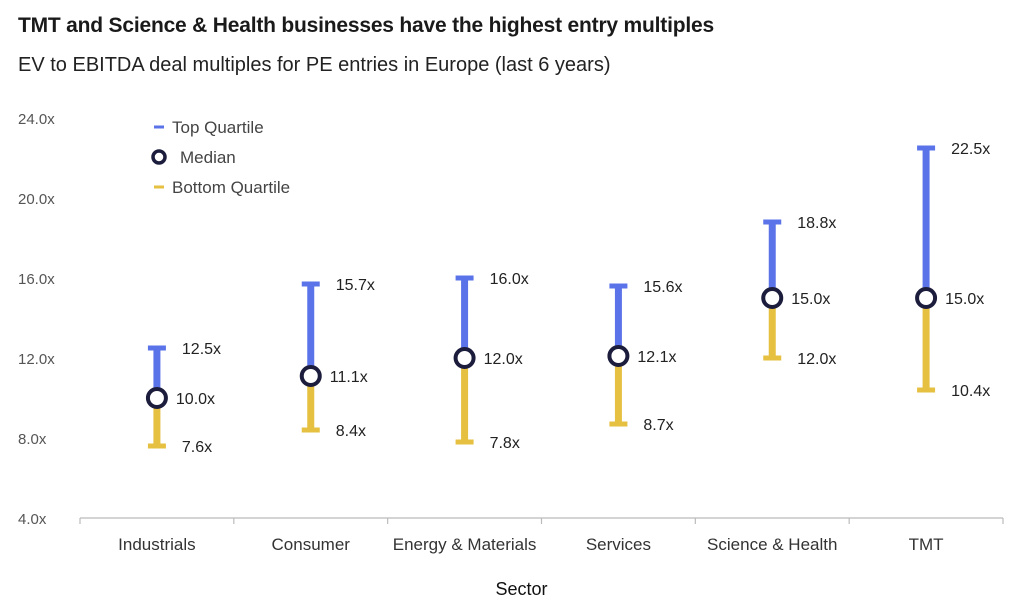 The height and width of the screenshot is (615, 1024). Describe the element at coordinates (970, 391) in the screenshot. I see `bottom-quartile-label: 10.4x` at that location.